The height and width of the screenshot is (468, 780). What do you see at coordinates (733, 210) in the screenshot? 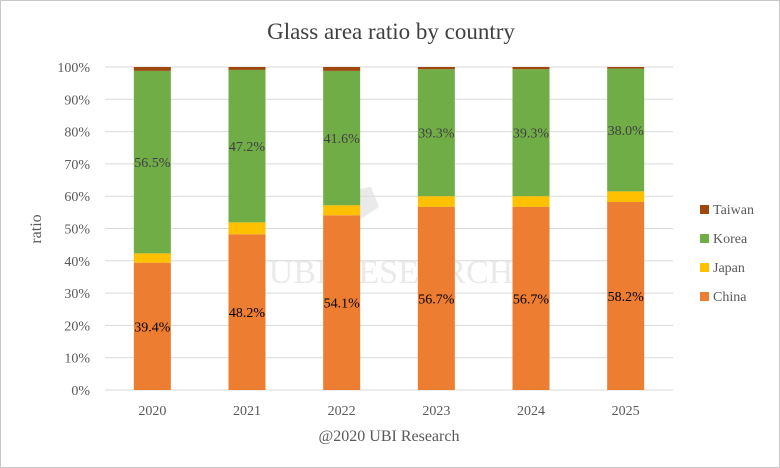
I see `legend-label: Taiwan` at bounding box center [733, 210].